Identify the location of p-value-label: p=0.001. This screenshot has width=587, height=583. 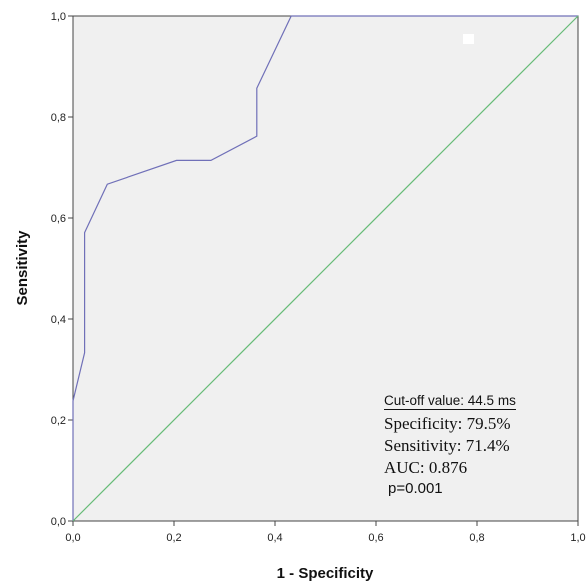
(415, 488).